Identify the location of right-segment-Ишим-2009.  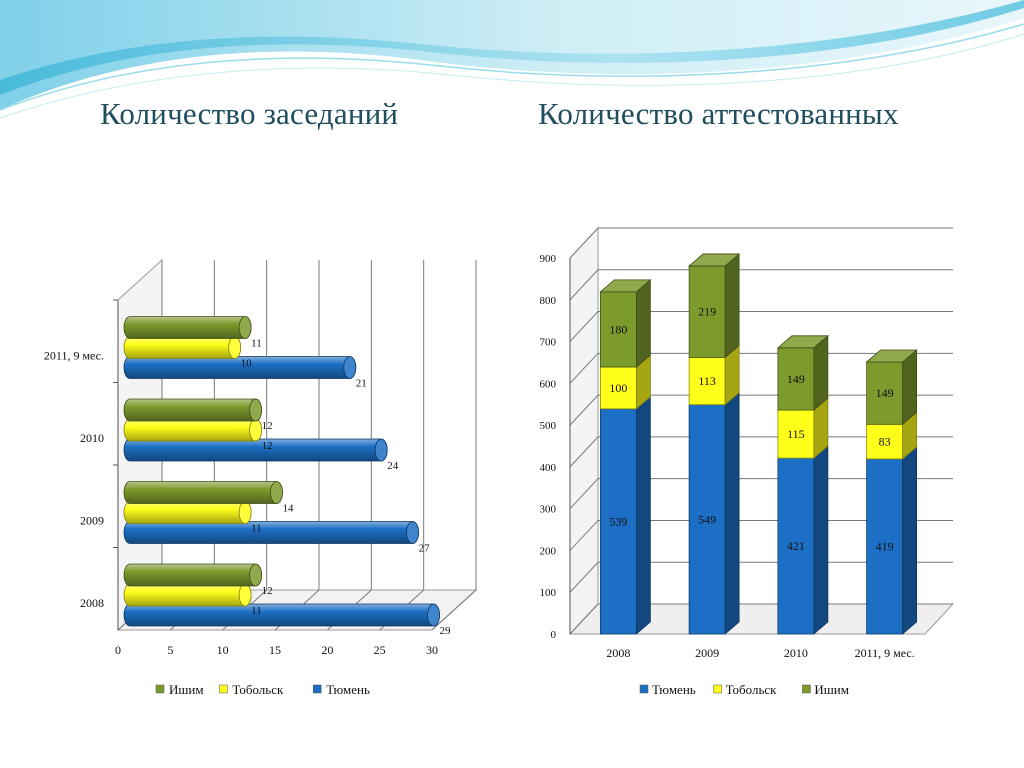
(714, 306).